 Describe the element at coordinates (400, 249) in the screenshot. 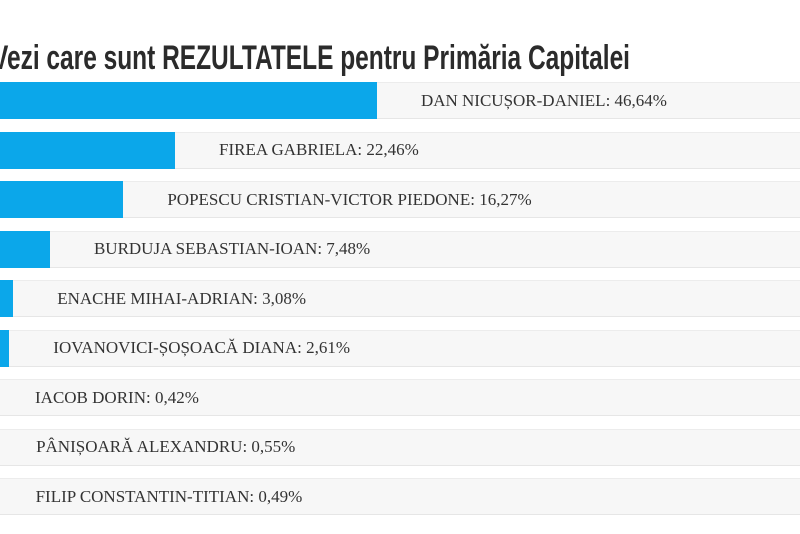

I see `chart-row: BURDUJA SEBASTIAN-IOAN: 7,48%` at that location.